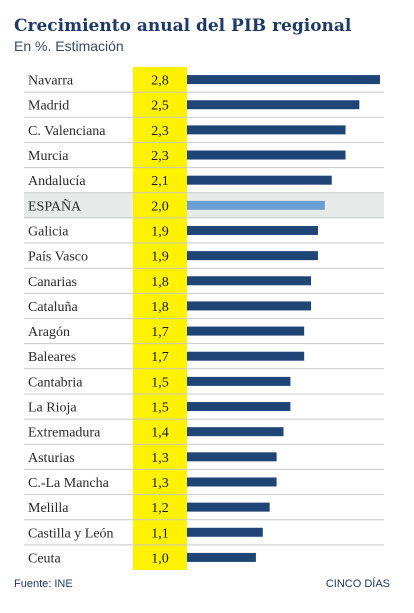 Image resolution: width=414 pixels, height=613 pixels. What do you see at coordinates (256, 205) in the screenshot?
I see `bar-highlight` at bounding box center [256, 205].